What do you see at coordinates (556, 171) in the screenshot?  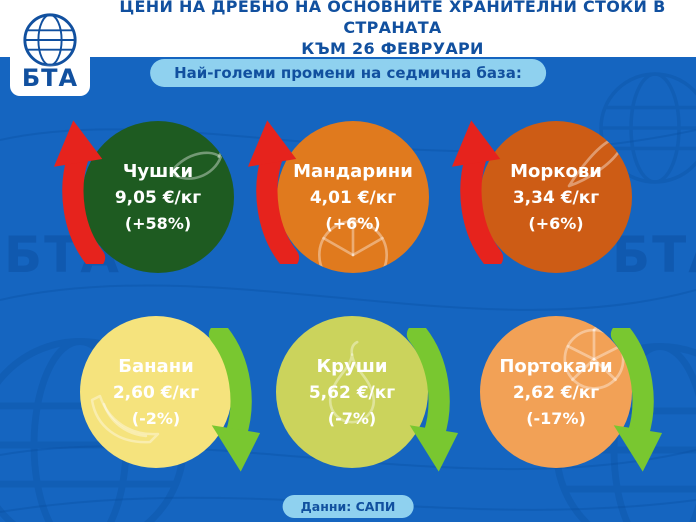 I see `item-name: Моркови` at bounding box center [556, 171].